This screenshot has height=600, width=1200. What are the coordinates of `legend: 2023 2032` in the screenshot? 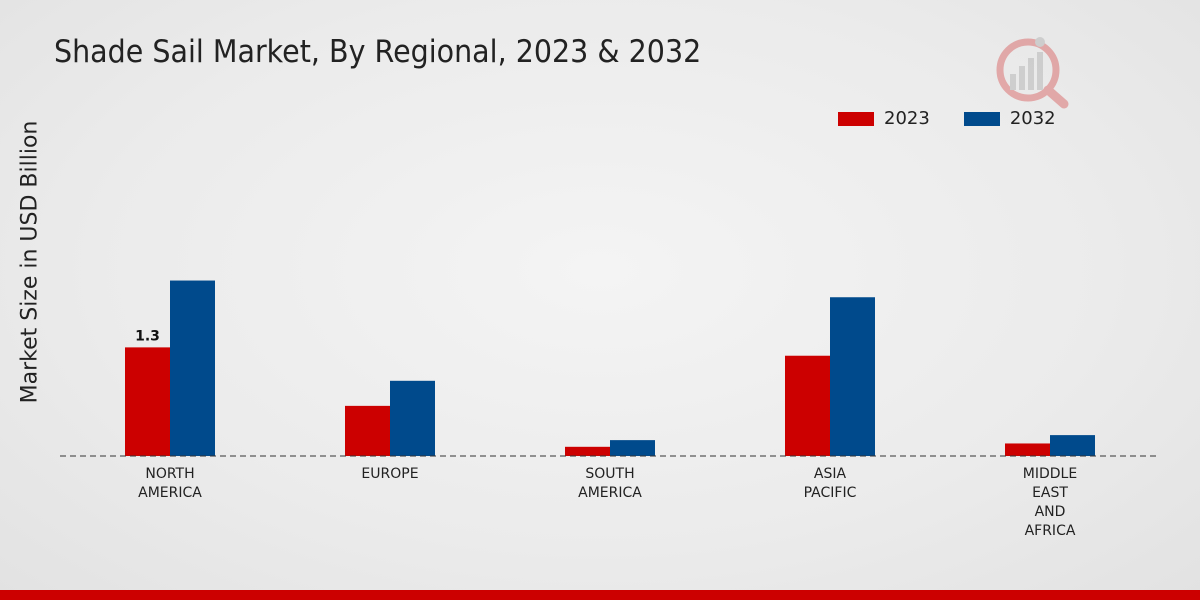 It's located at (964, 118).